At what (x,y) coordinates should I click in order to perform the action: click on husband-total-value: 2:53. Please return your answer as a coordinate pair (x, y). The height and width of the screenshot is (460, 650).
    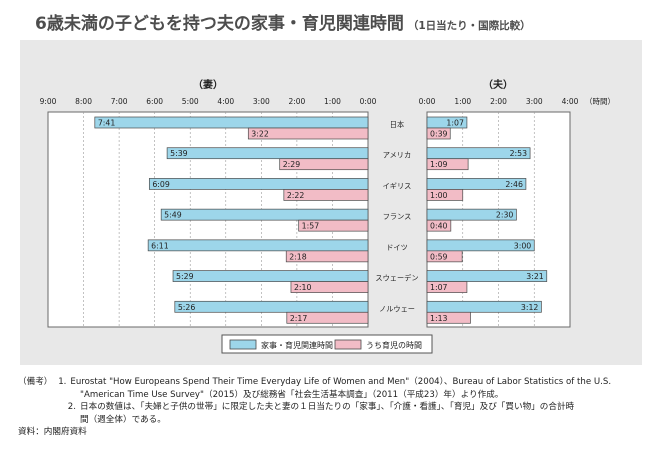
    Looking at the image, I should click on (519, 153).